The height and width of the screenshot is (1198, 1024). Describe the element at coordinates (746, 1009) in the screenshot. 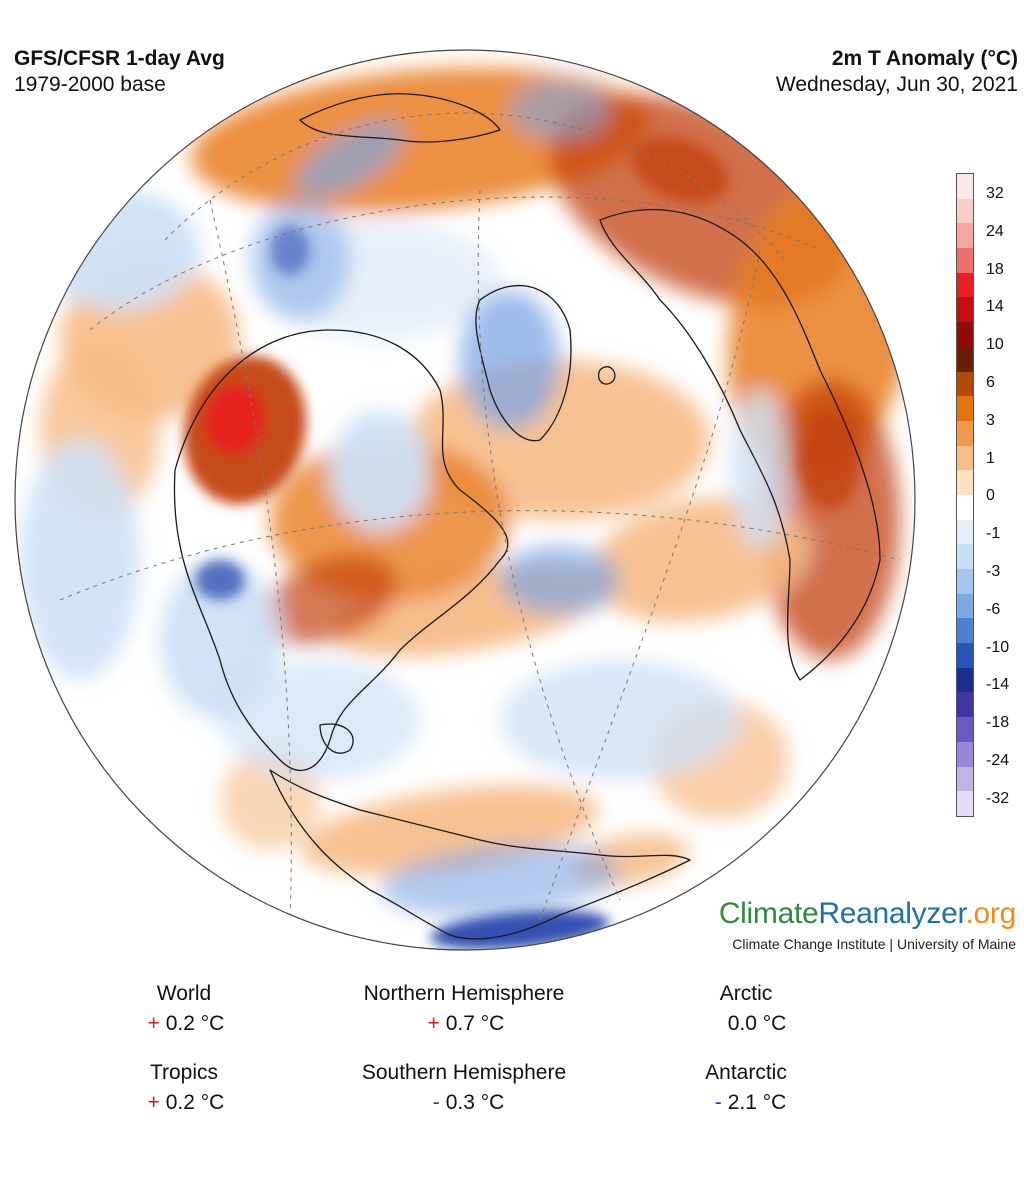

I see `stat-arctic: Arctic 0.0 °C` at that location.